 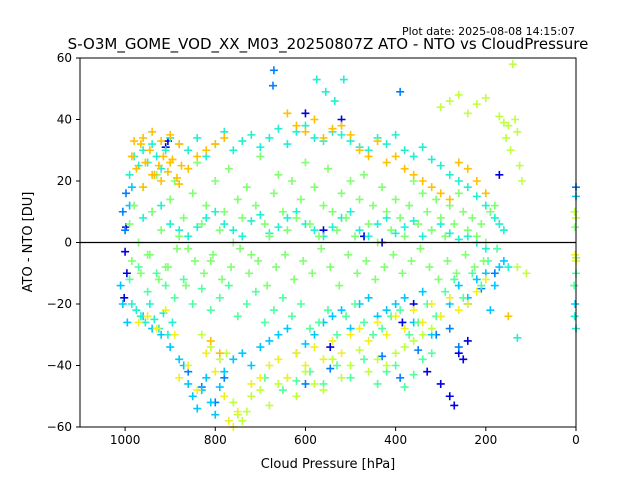 What do you see at coordinates (485, 440) in the screenshot?
I see `x-tick-label: 200` at bounding box center [485, 440].